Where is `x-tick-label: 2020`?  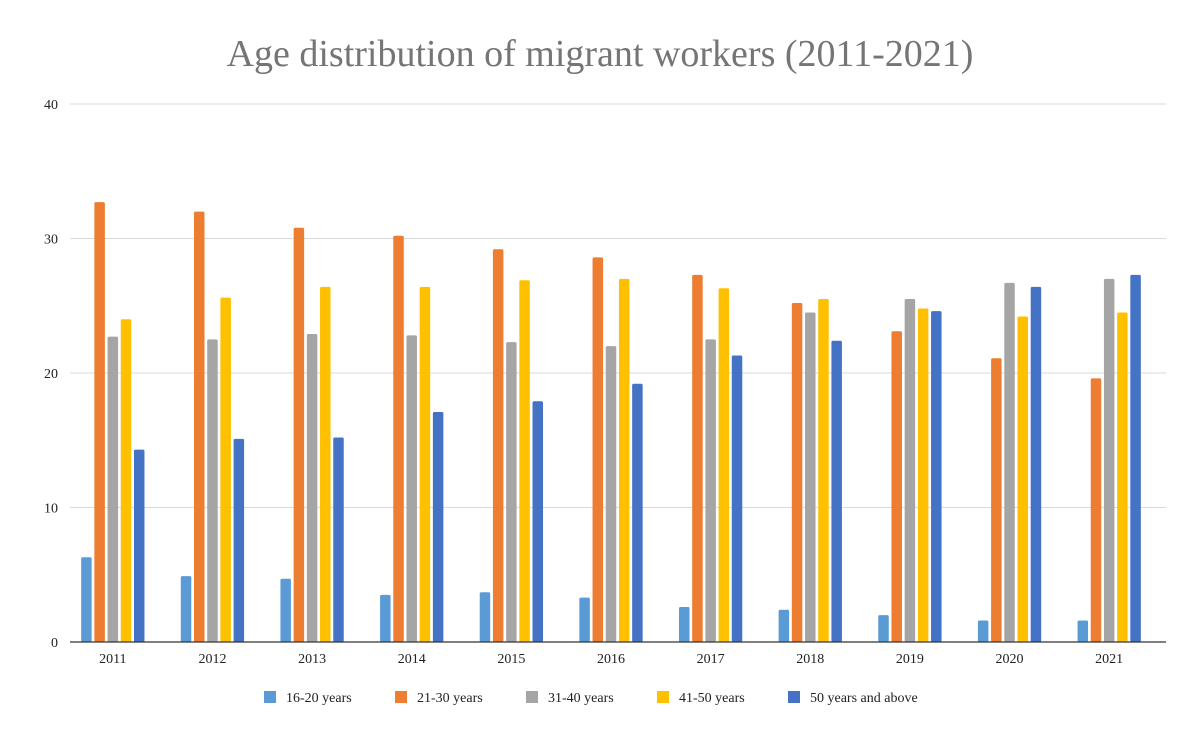
x-tick-label: 2020 is located at coordinates (1010, 659).